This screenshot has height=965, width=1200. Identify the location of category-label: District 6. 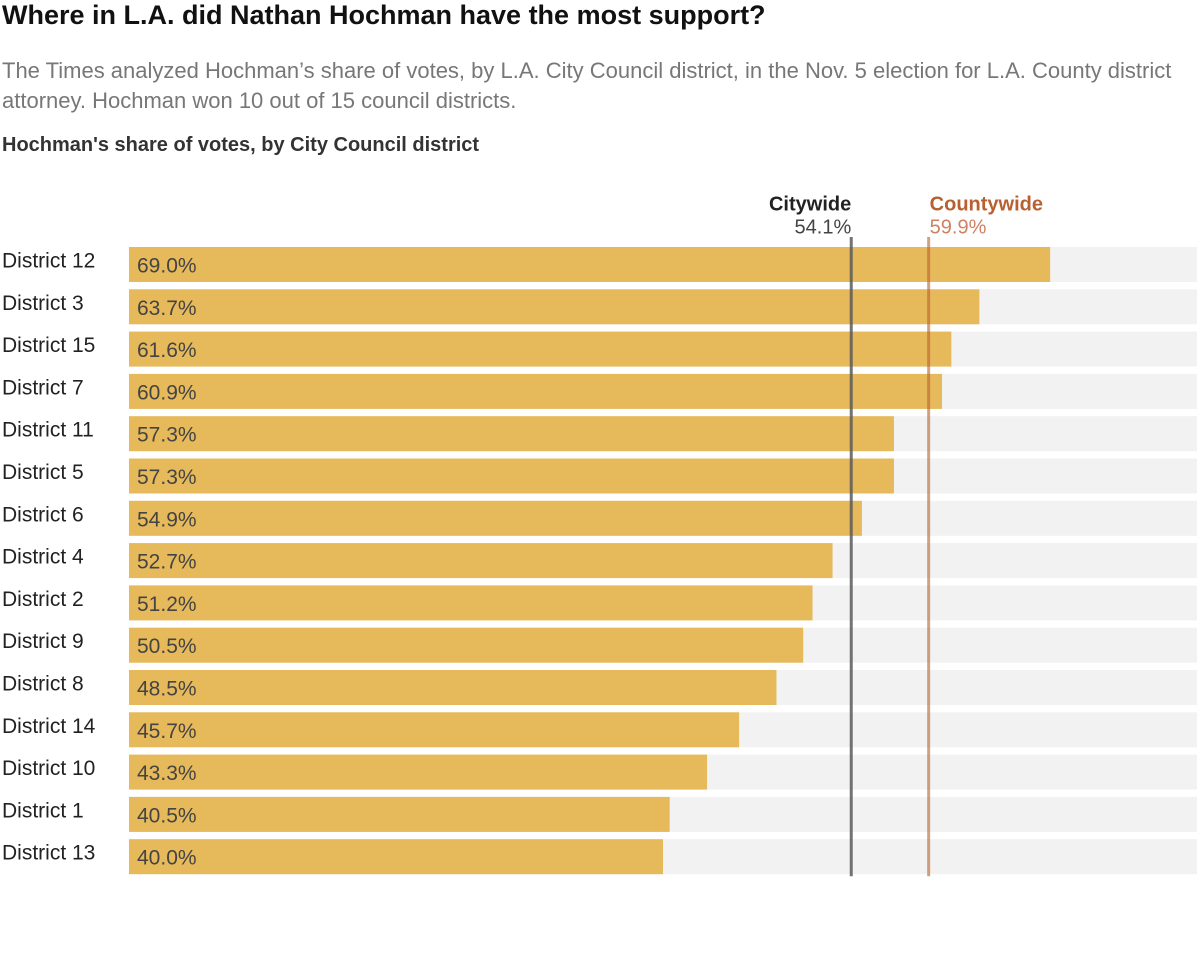
(43, 514).